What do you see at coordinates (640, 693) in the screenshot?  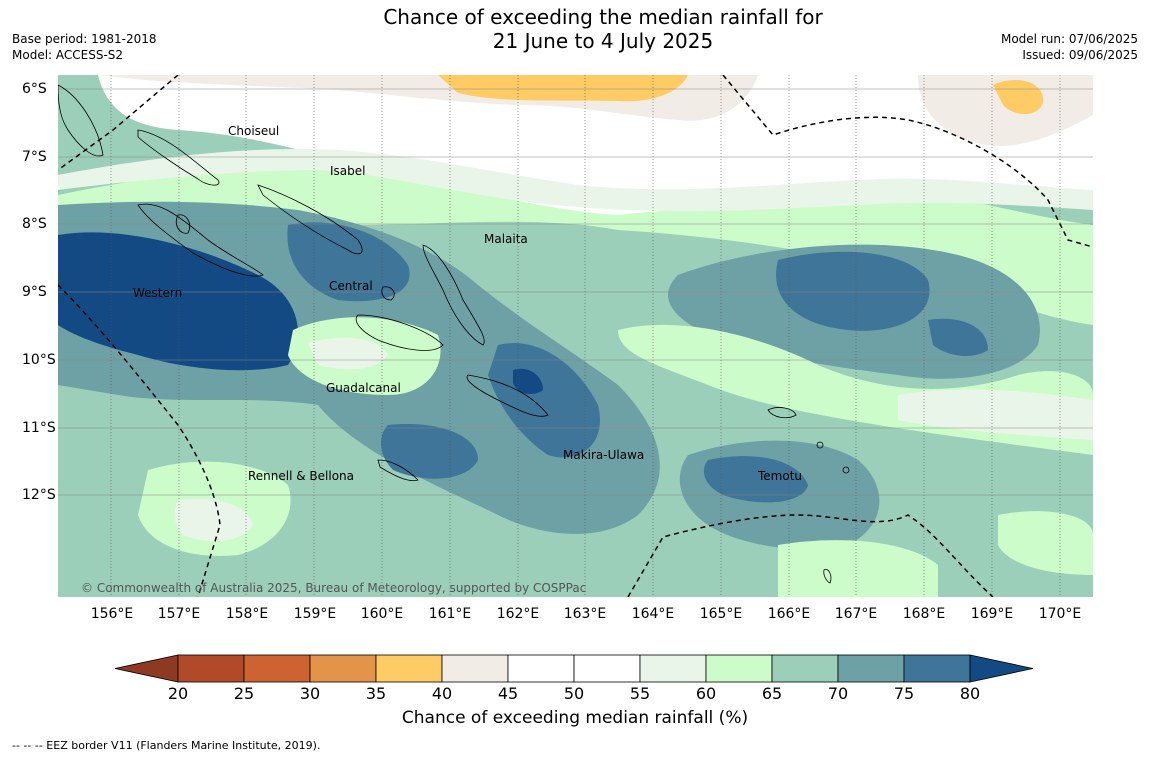 I see `cb-tick-55: 55` at bounding box center [640, 693].